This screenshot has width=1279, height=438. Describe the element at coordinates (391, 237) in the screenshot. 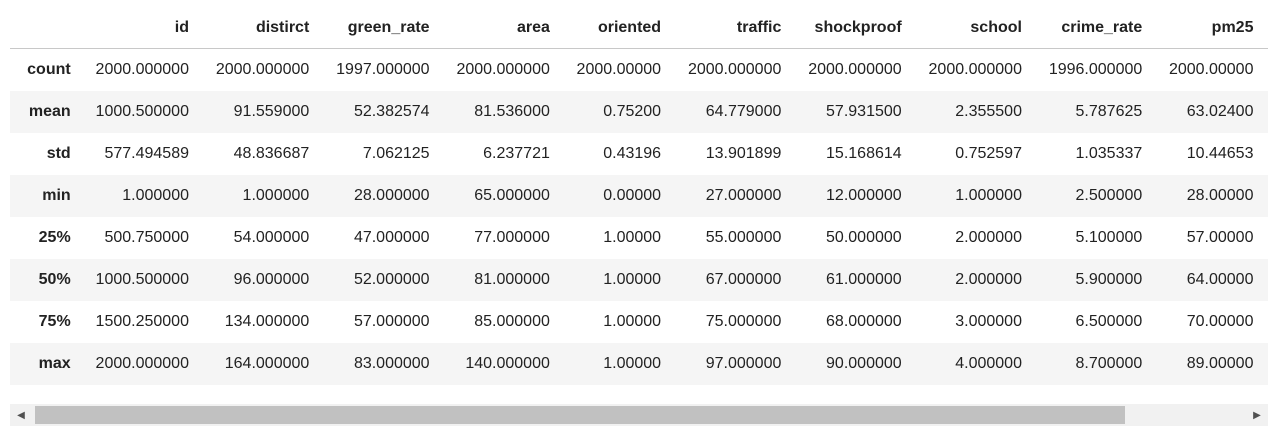

I see `table-cell: 47.000000` at that location.